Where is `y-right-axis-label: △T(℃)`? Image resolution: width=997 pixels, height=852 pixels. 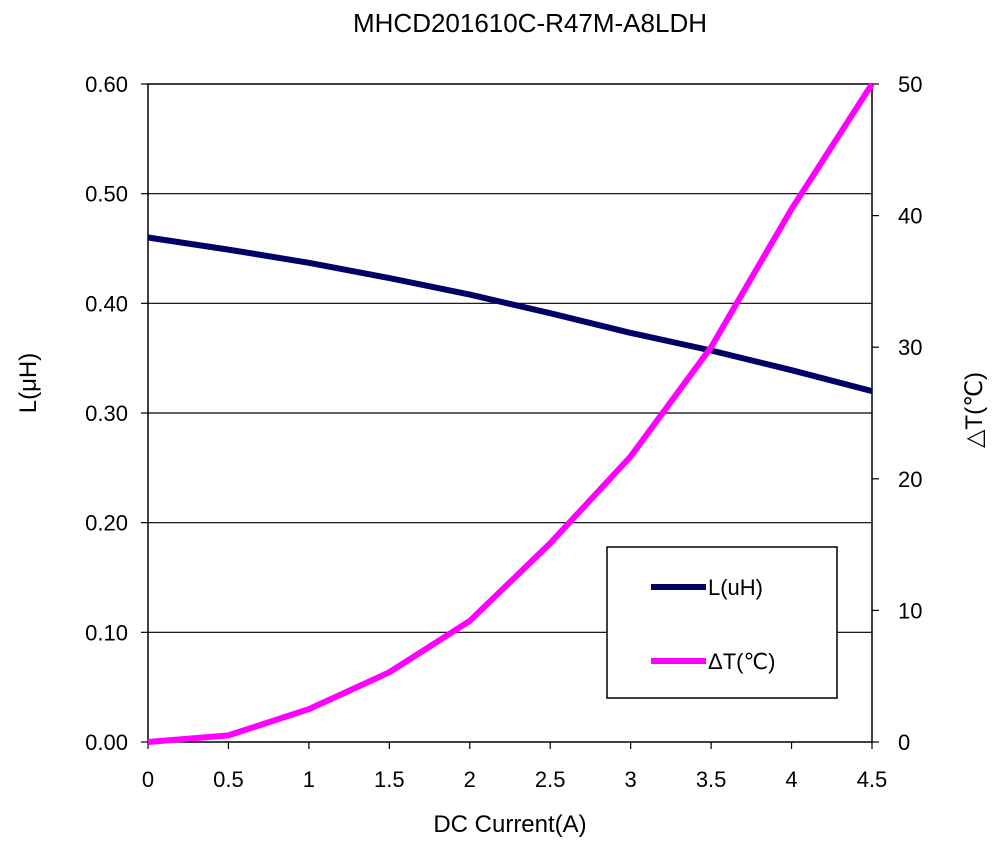
y-right-axis-label: △T(℃) is located at coordinates (974, 410).